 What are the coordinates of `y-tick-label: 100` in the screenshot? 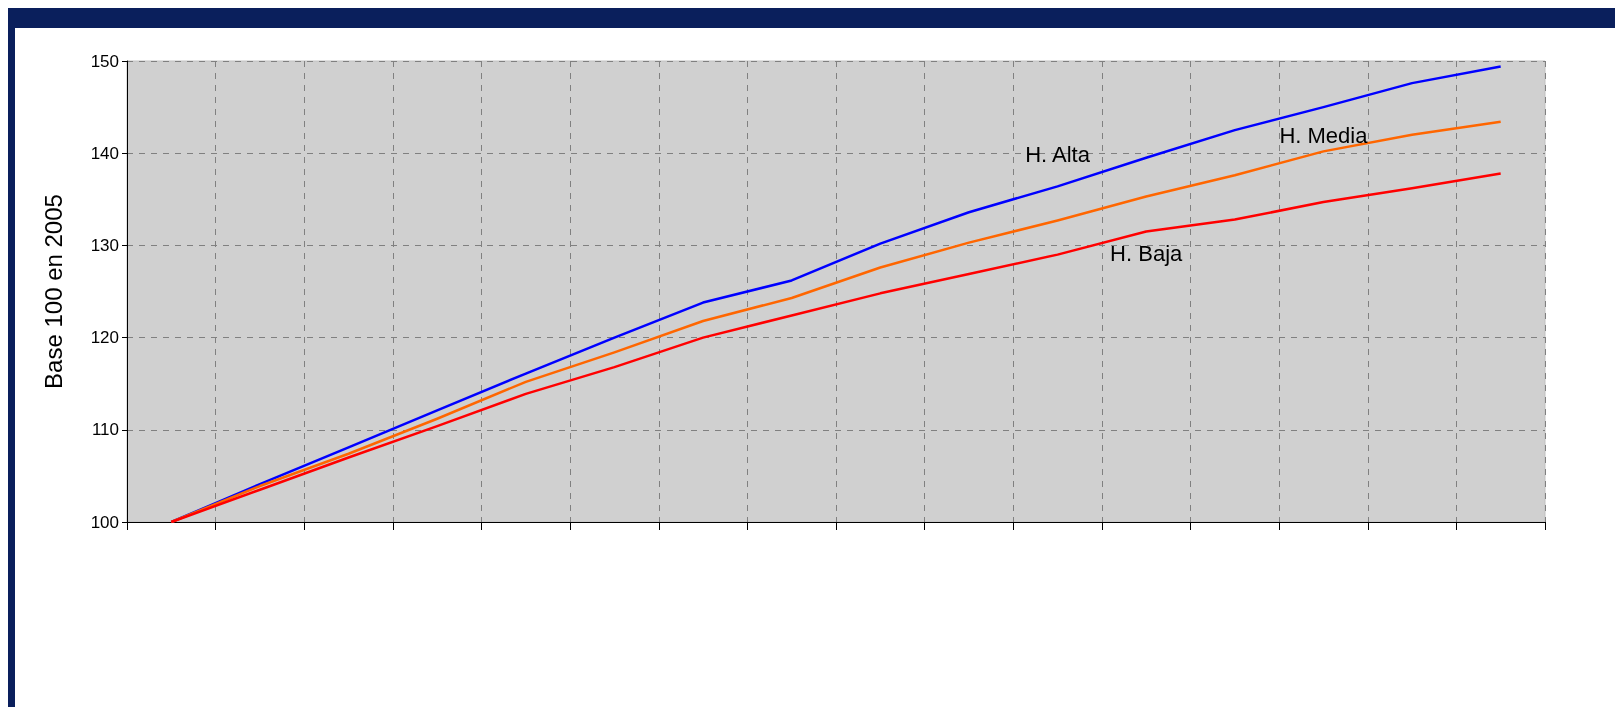 It's located at (104, 522).